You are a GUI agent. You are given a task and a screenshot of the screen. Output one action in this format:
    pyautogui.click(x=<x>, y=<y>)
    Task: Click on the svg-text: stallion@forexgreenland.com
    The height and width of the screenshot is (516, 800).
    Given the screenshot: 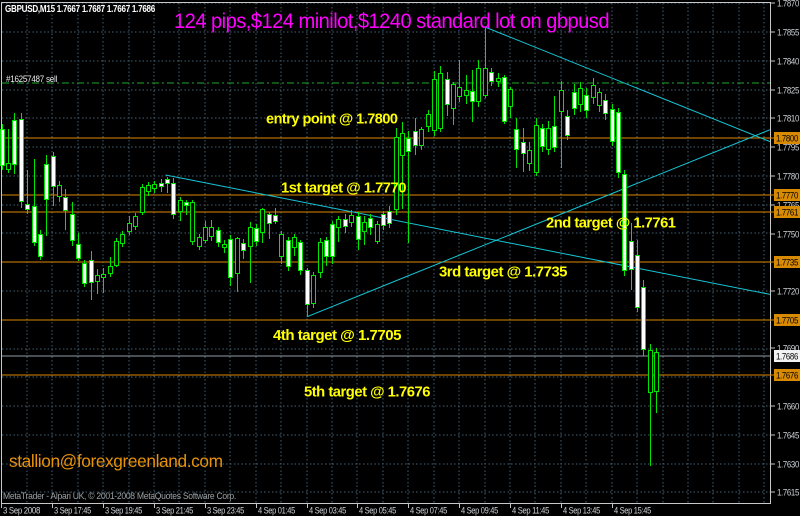 What is the action you would take?
    pyautogui.click(x=116, y=461)
    